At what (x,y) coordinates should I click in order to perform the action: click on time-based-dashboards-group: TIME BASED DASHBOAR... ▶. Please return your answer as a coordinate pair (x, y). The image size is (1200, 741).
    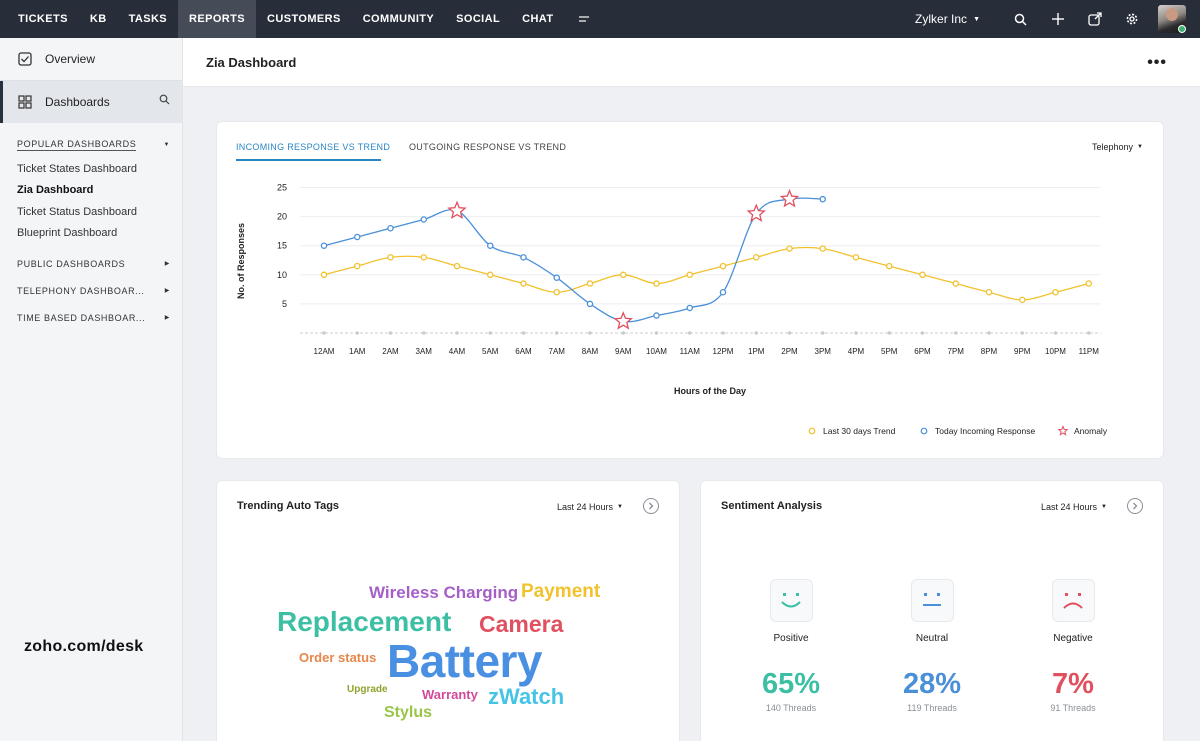
    Looking at the image, I should click on (91, 317).